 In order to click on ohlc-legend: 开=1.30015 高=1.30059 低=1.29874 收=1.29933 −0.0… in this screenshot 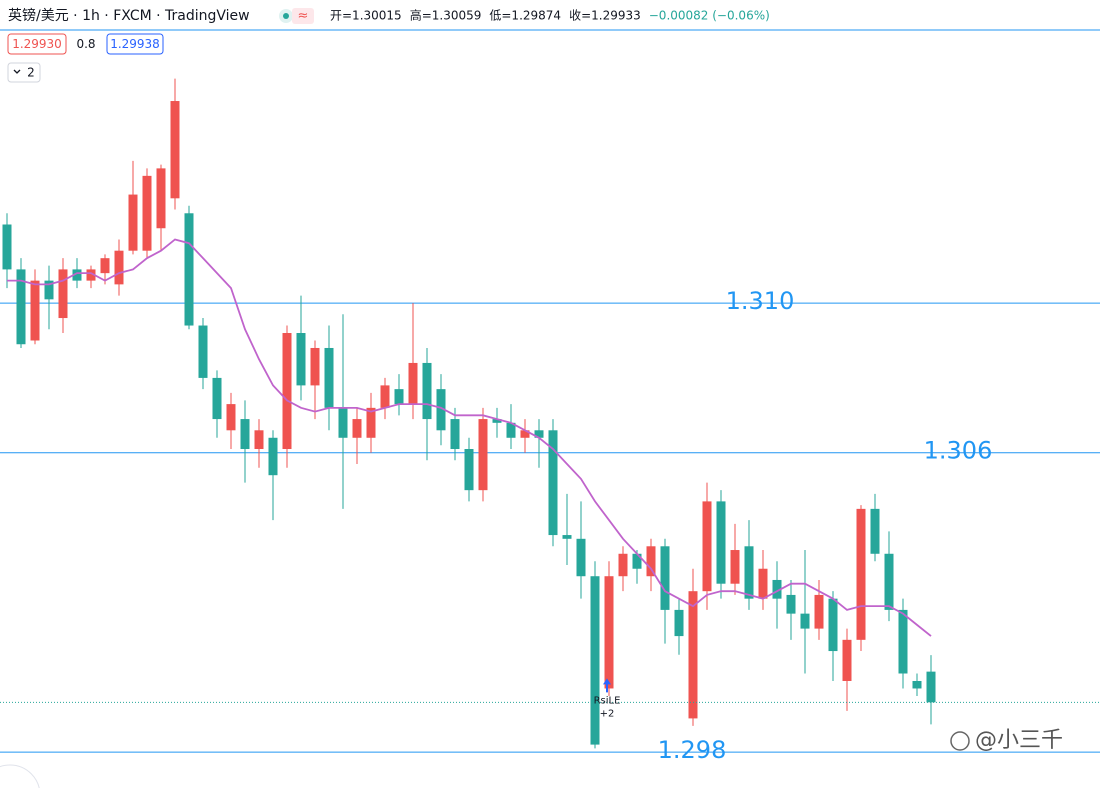, I will do `click(550, 15)`.